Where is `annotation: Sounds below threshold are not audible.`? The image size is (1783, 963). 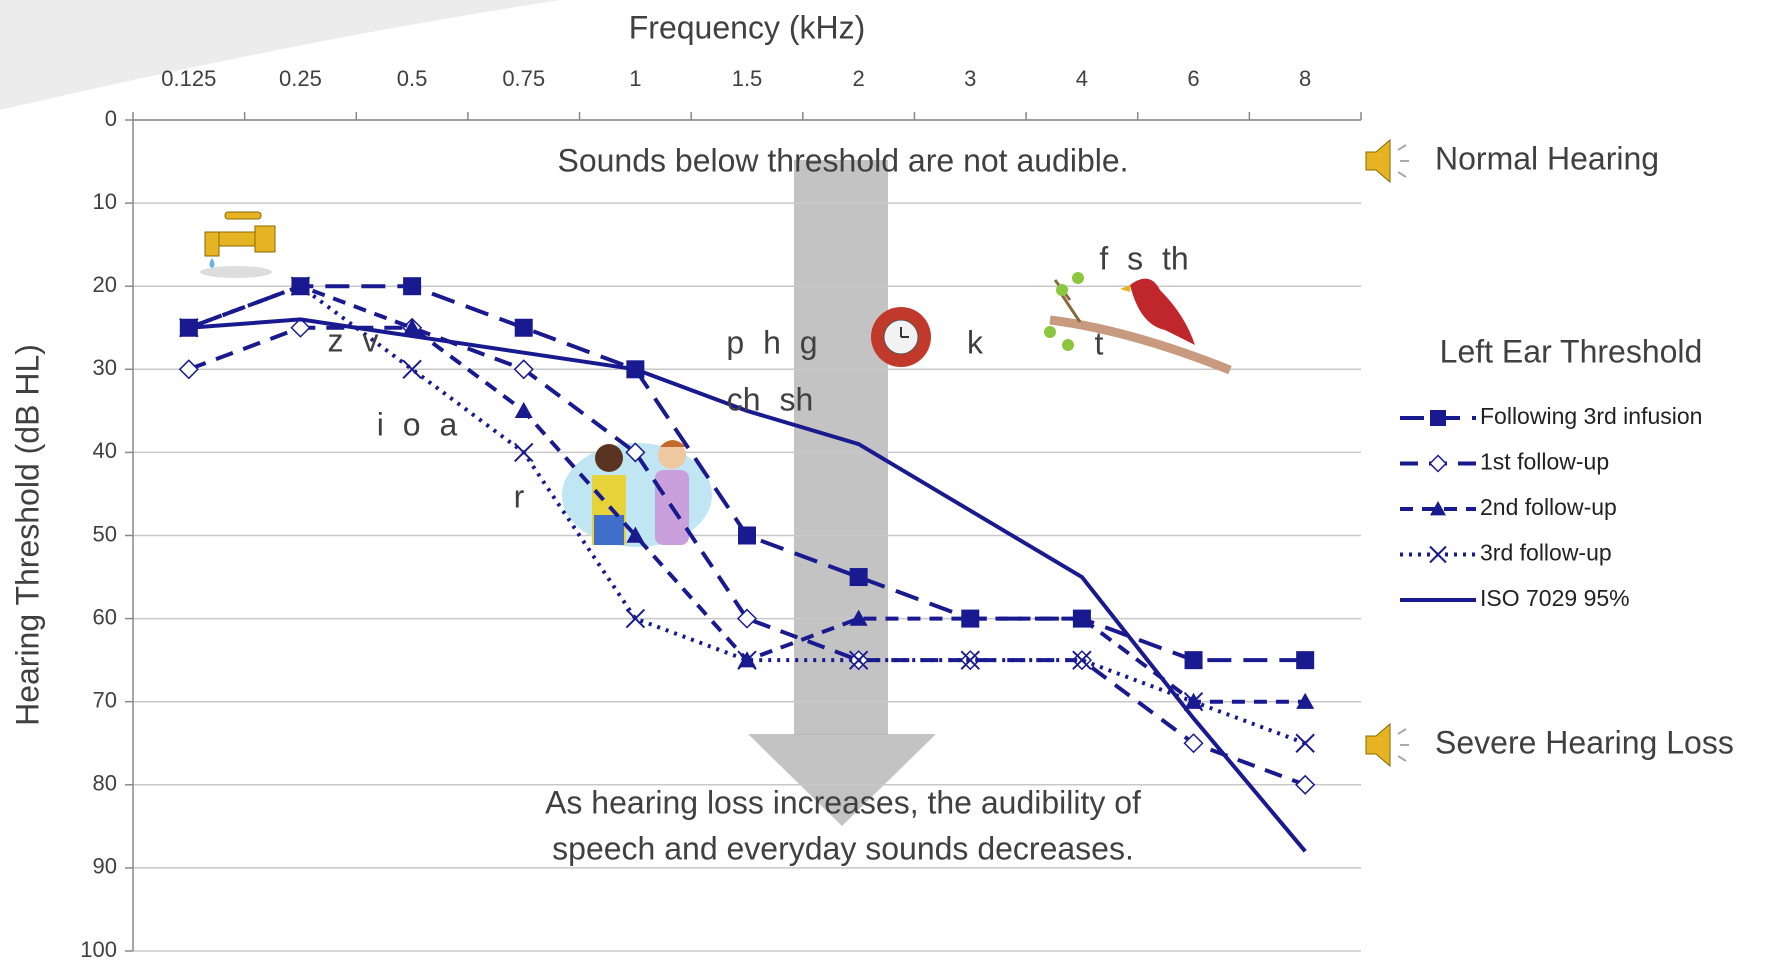
annotation: Sounds below threshold are not audible. is located at coordinates (842, 160).